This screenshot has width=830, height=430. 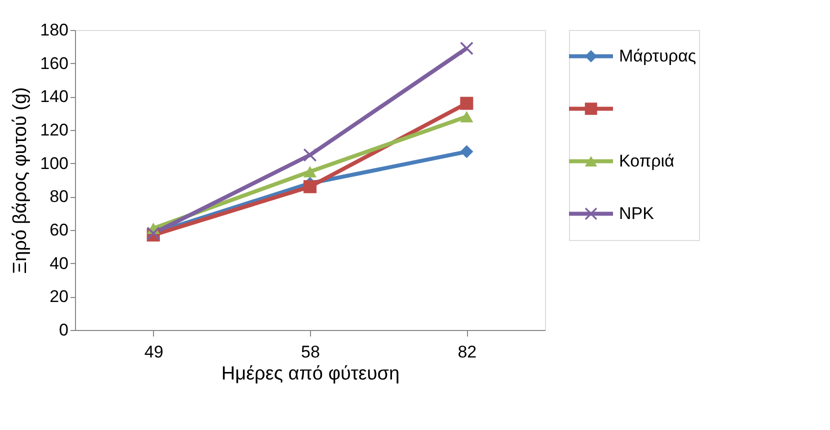 I want to click on x-tick-label: 82, so click(x=467, y=352).